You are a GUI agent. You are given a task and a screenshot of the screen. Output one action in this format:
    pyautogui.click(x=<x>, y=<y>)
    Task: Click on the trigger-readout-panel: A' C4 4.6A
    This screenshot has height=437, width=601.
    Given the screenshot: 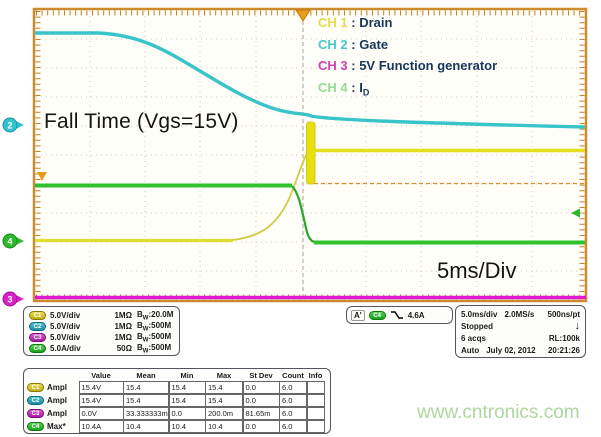 What is the action you would take?
    pyautogui.click(x=399, y=315)
    